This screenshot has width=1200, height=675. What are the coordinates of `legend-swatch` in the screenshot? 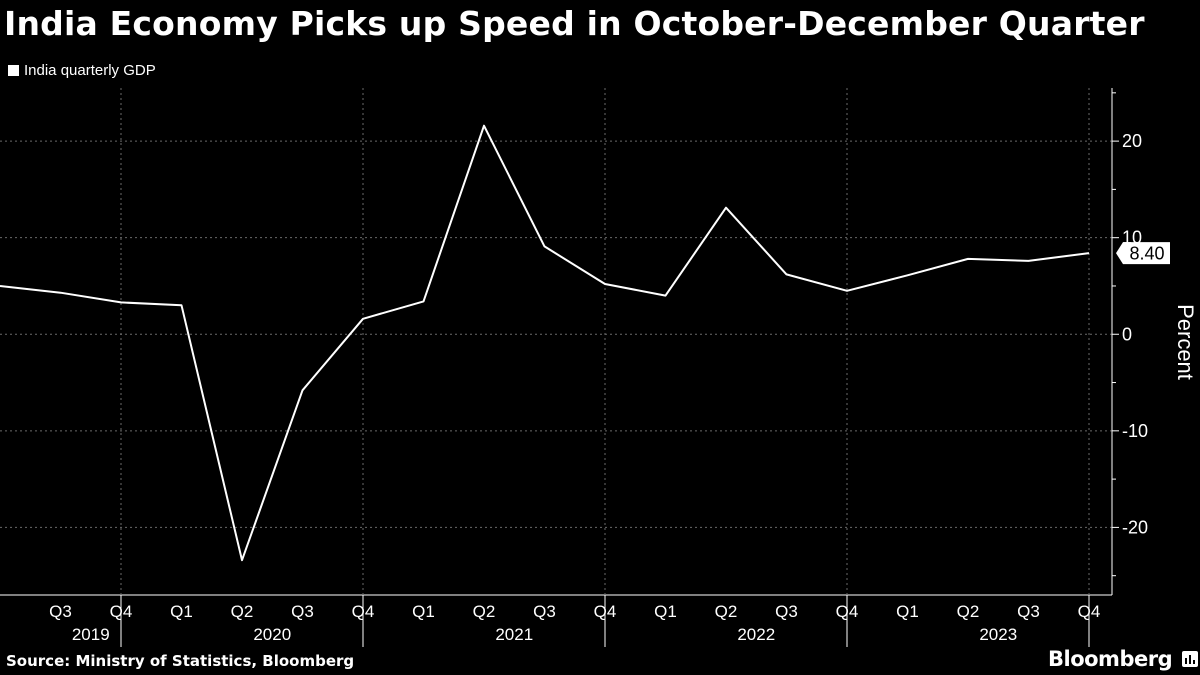 It's located at (13, 70).